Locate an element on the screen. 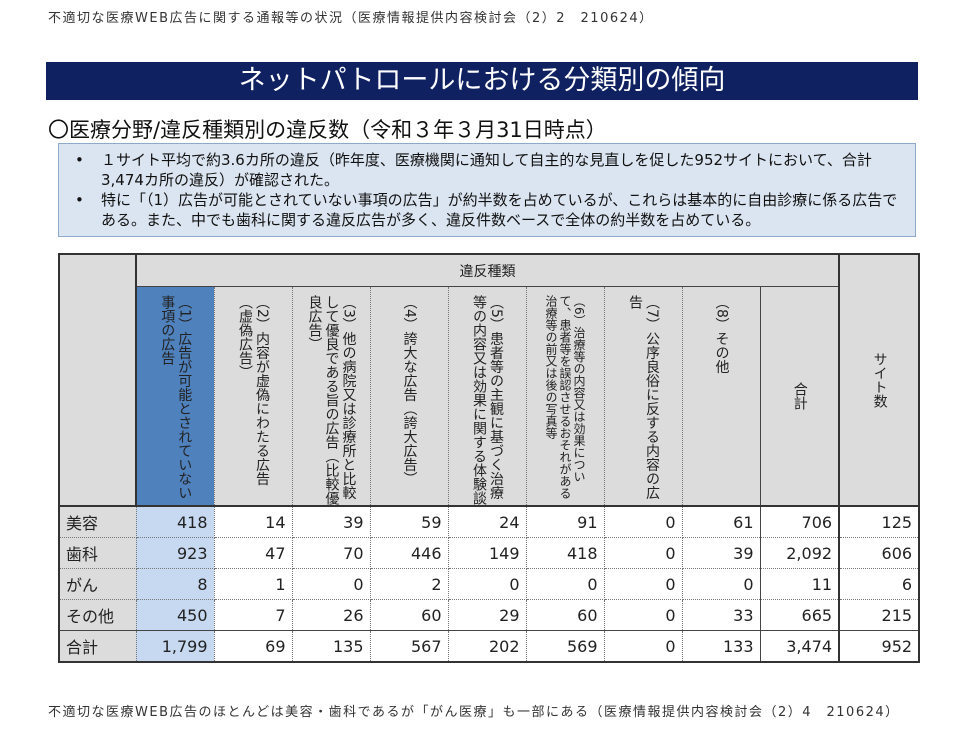 The width and height of the screenshot is (969, 755). col-header-4: （4）誇大な広告（誇大広告） is located at coordinates (409, 396).